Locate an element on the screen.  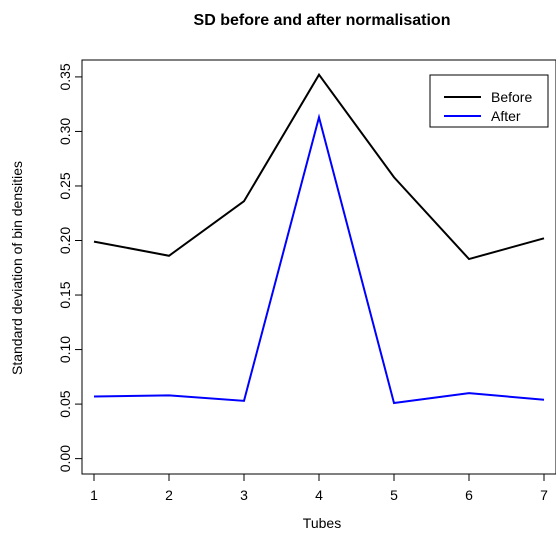
x-axis-label: Tubes is located at coordinates (322, 523).